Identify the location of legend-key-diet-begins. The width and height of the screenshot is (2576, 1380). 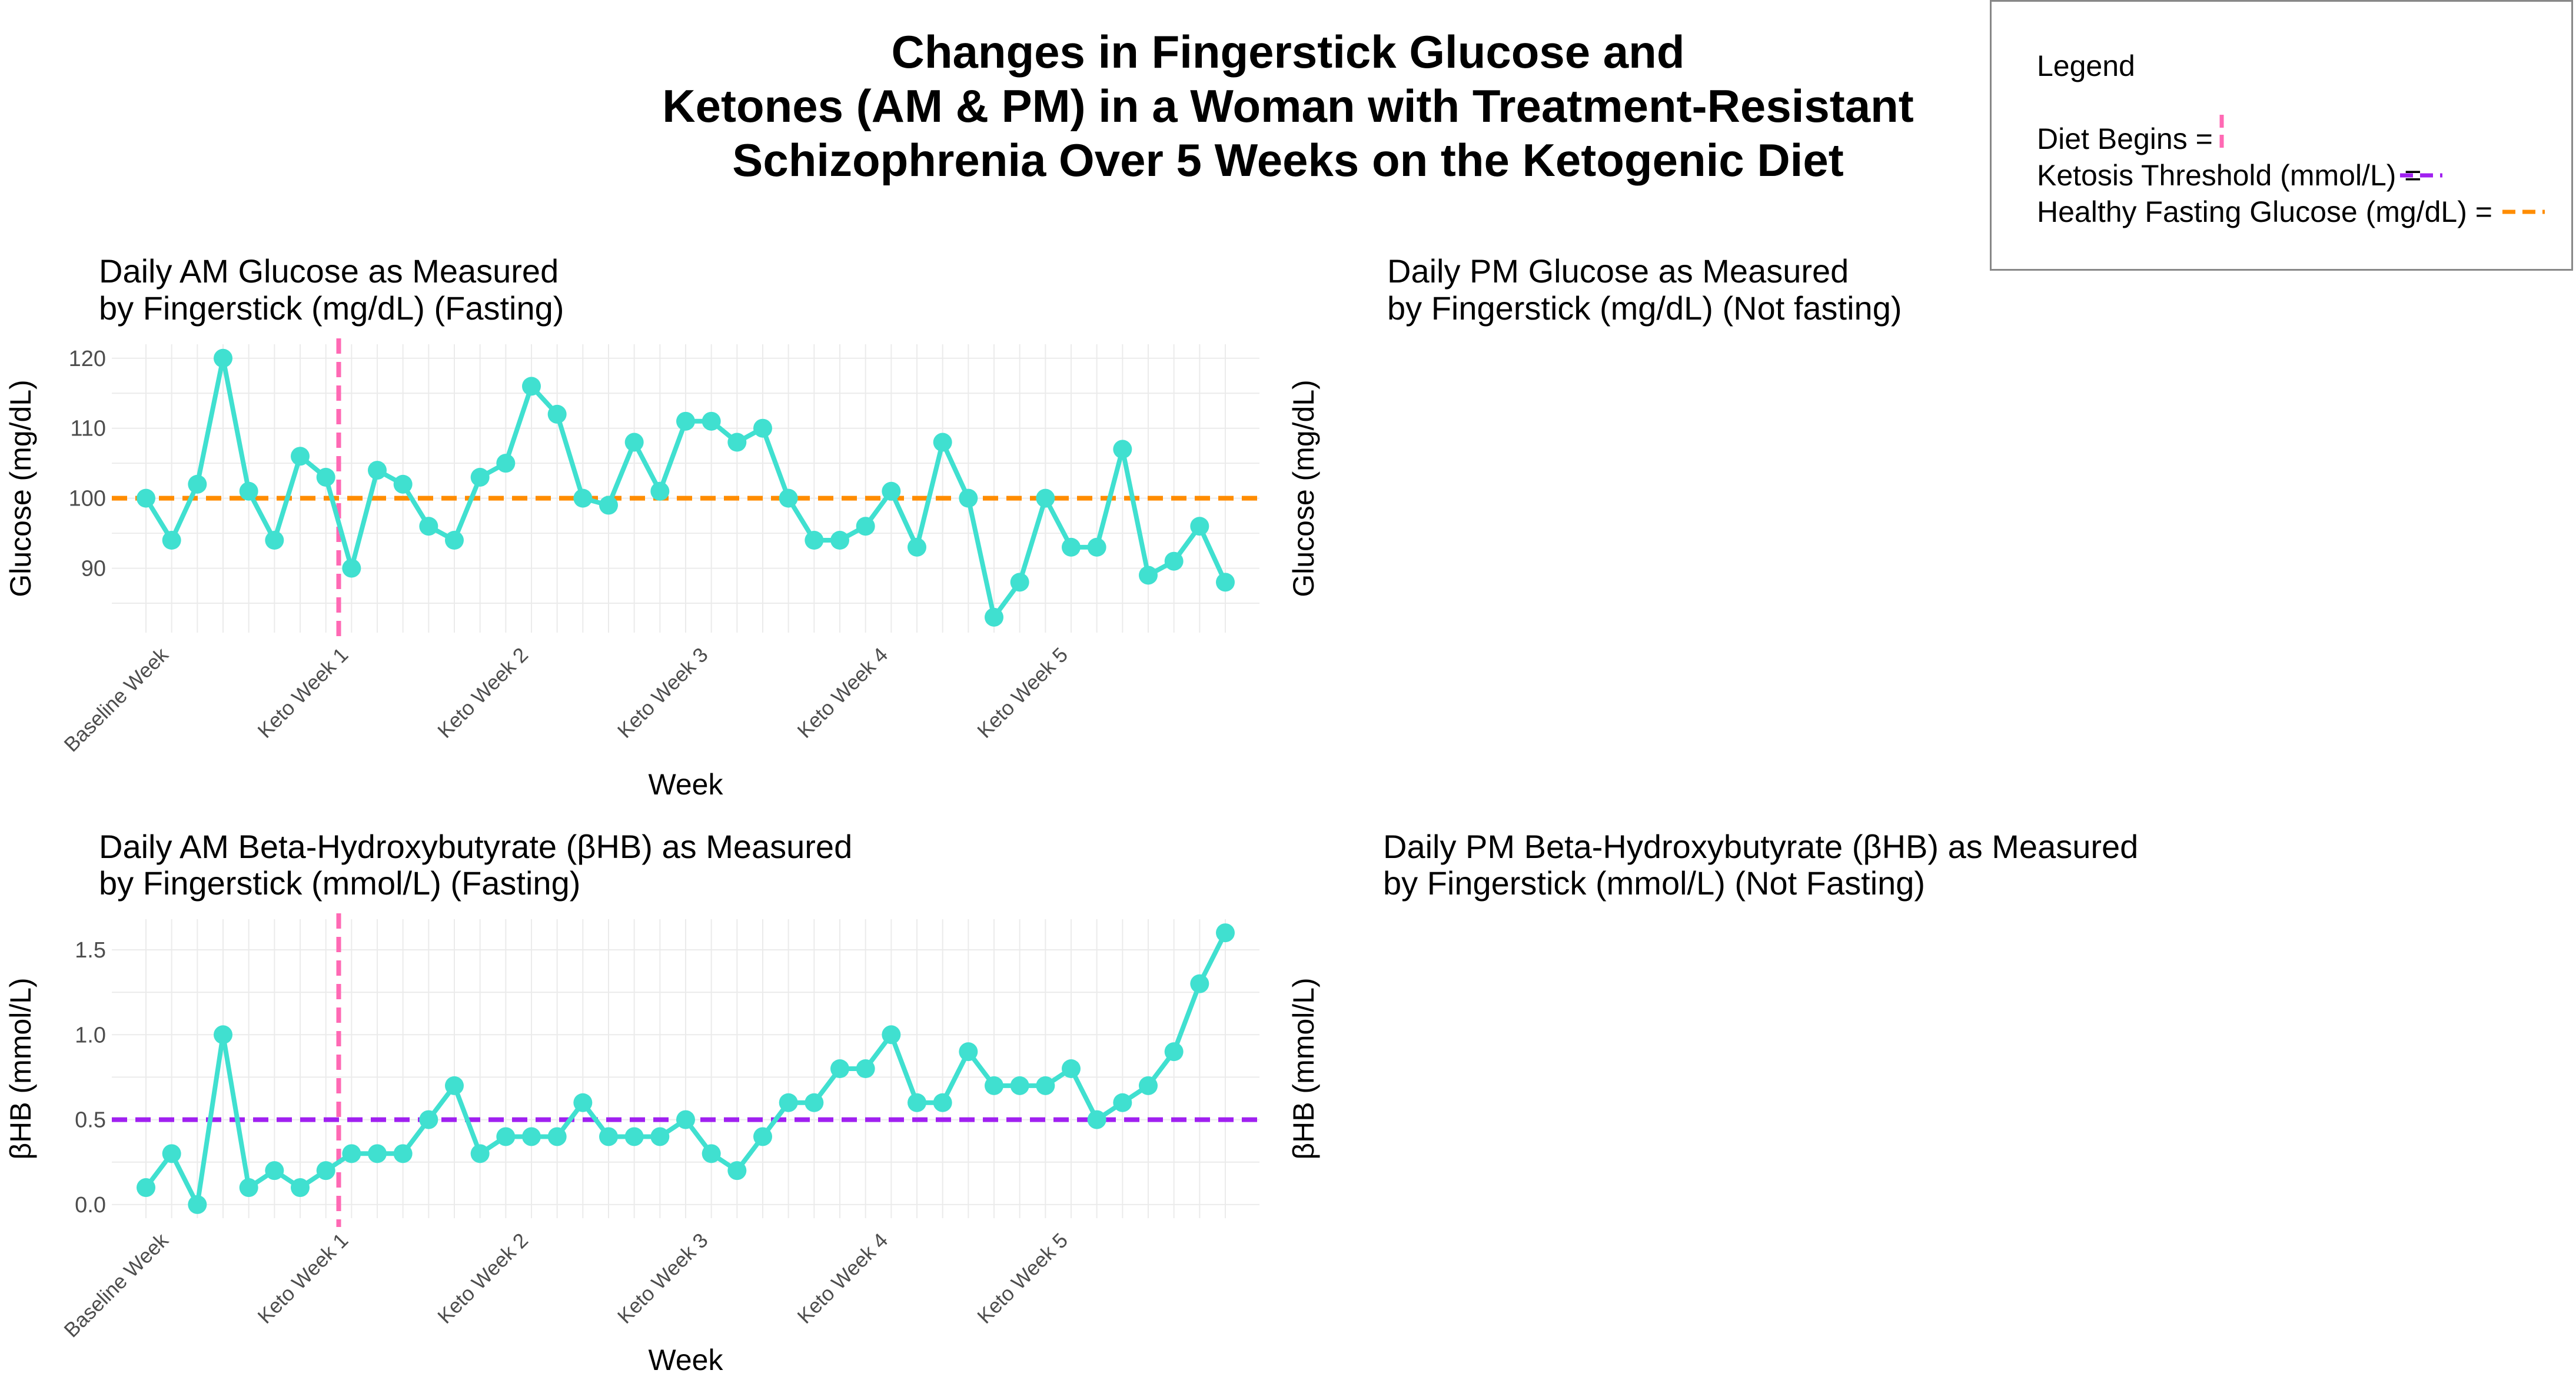
(2221, 133).